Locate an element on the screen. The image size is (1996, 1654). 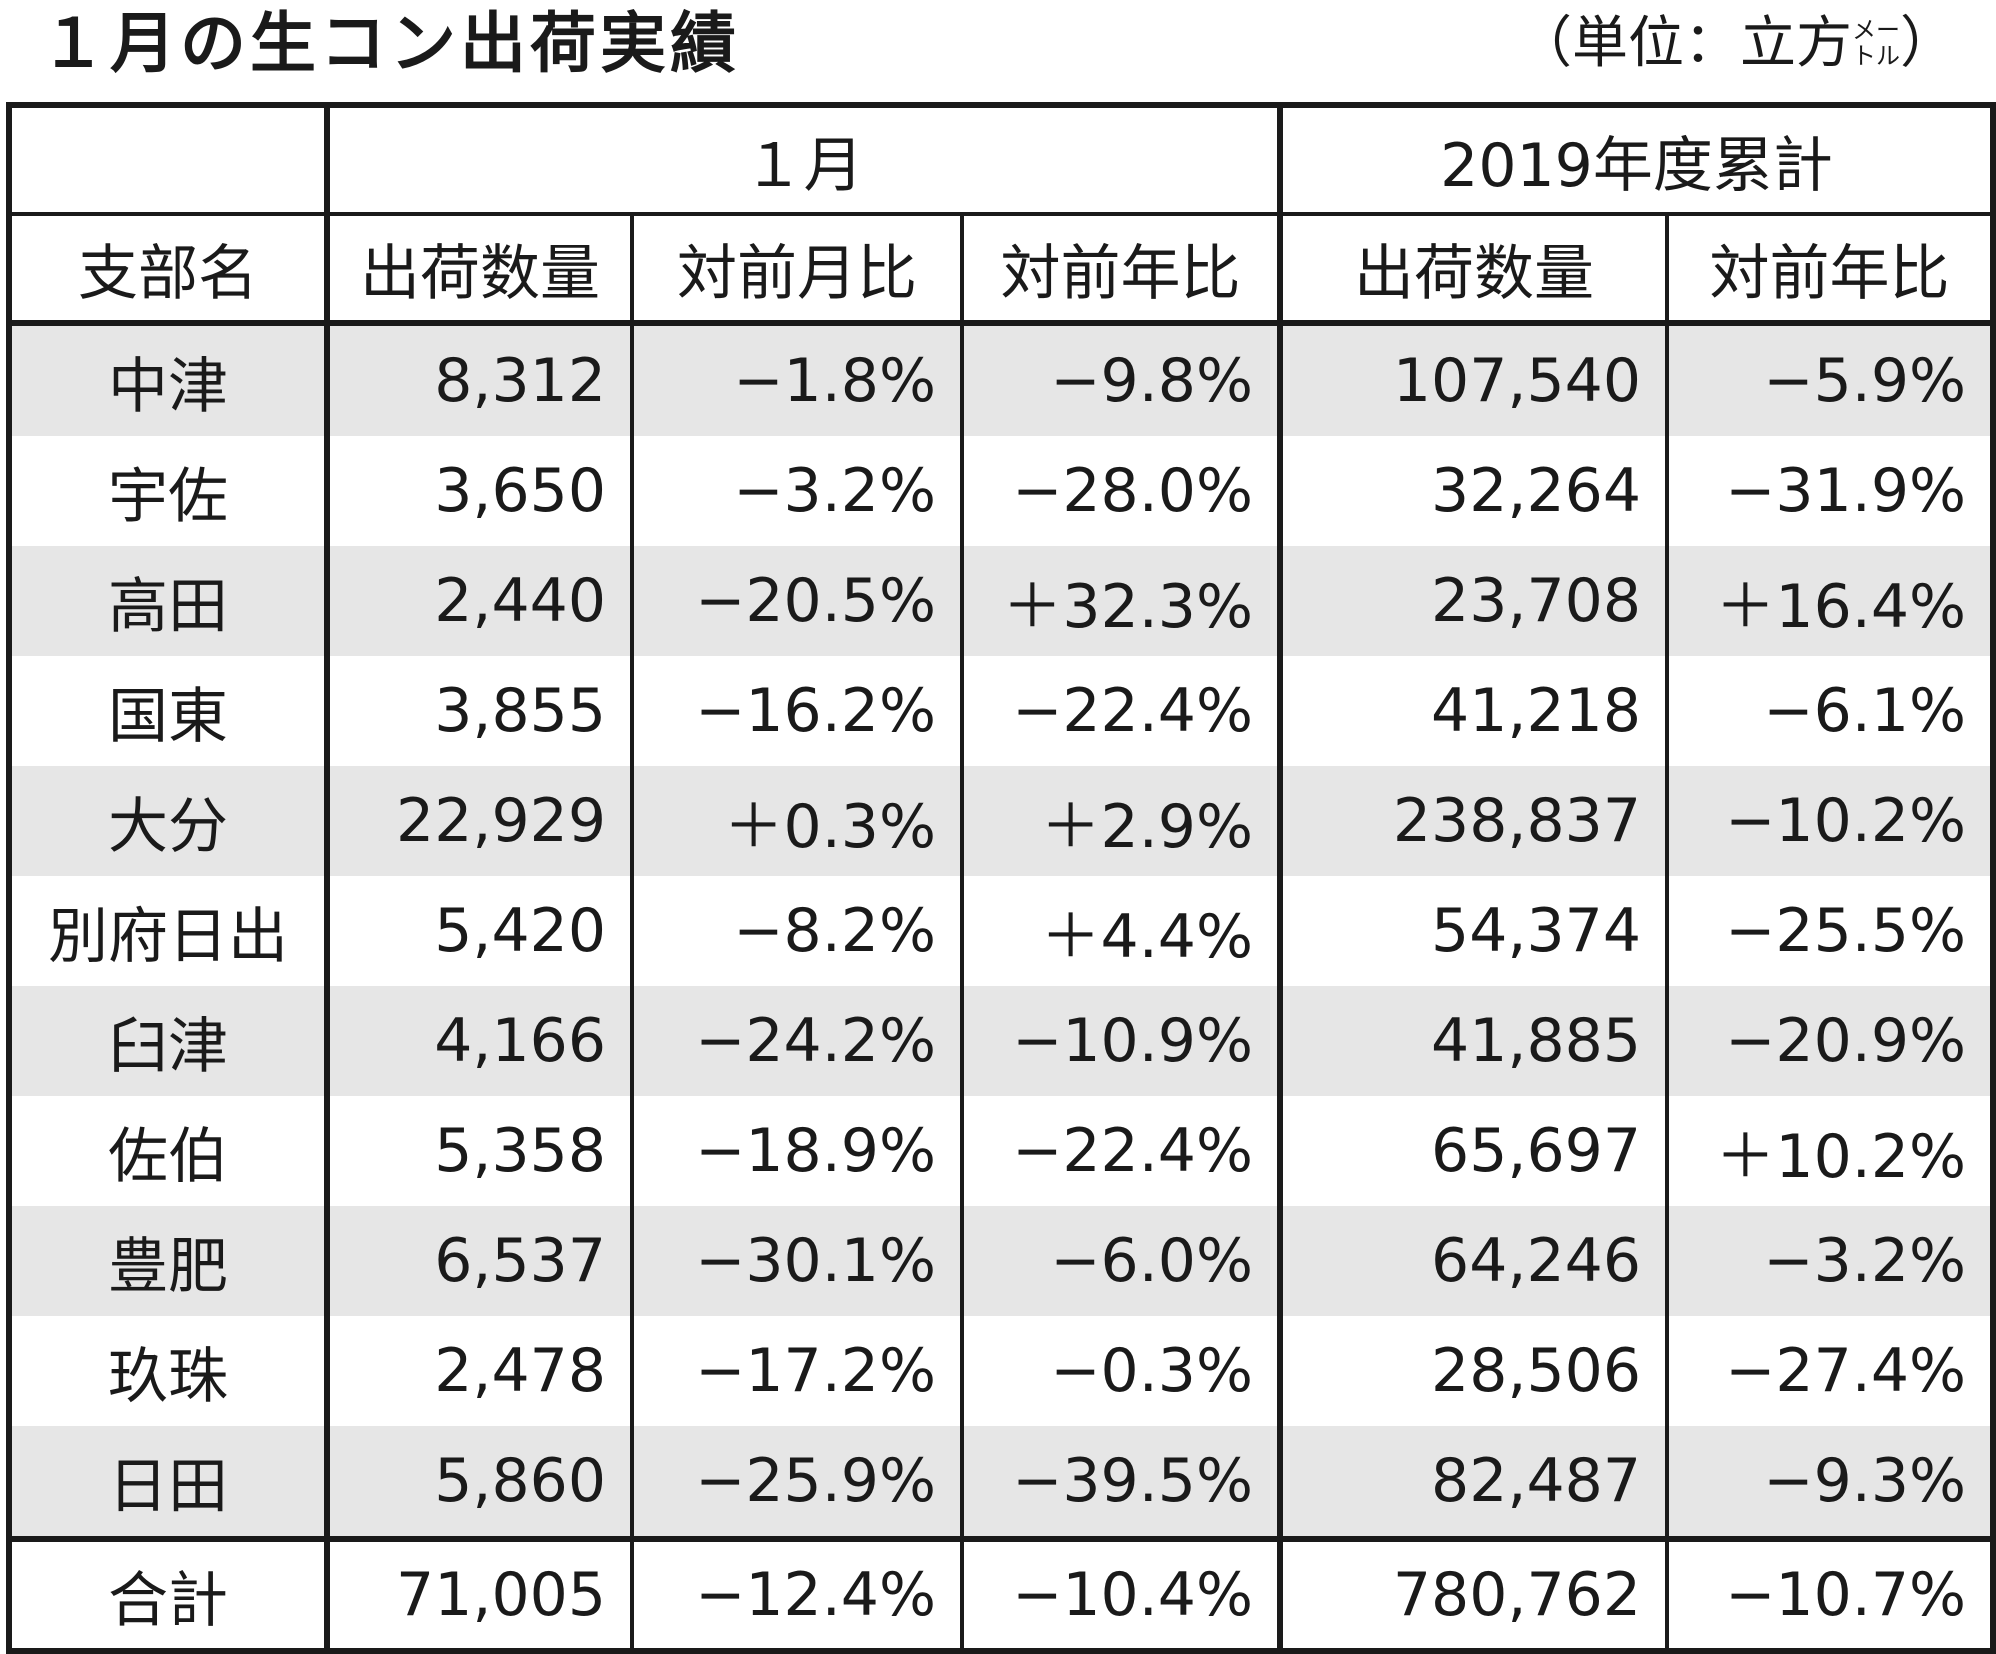
branch-name: 別府日出 is located at coordinates (168, 931).